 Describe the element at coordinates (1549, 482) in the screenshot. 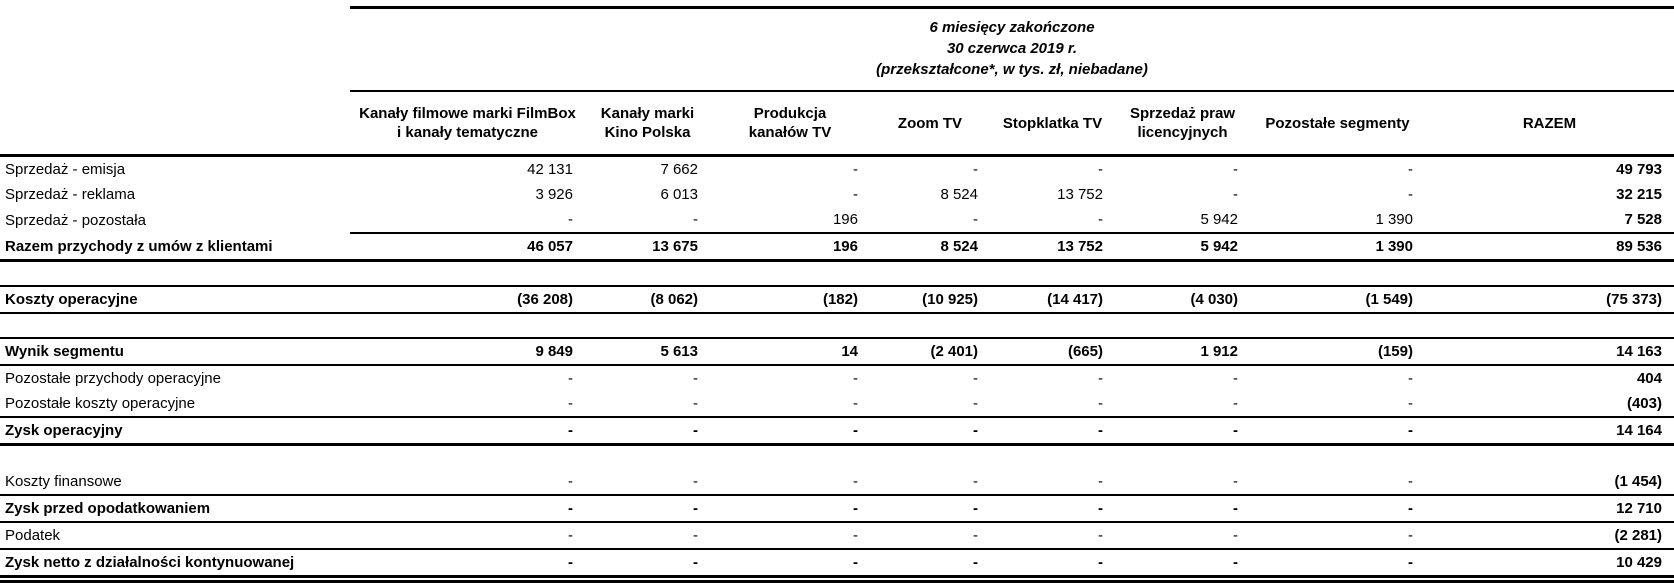

I see `cell-razem: (1 454)` at that location.